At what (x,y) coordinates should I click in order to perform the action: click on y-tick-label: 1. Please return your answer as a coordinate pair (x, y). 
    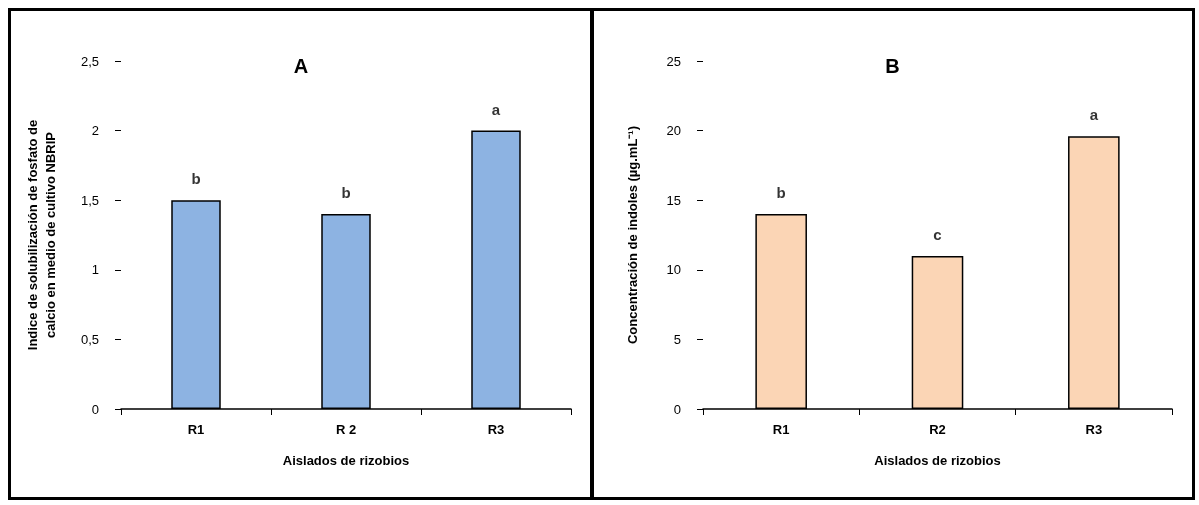
    Looking at the image, I should click on (95, 270).